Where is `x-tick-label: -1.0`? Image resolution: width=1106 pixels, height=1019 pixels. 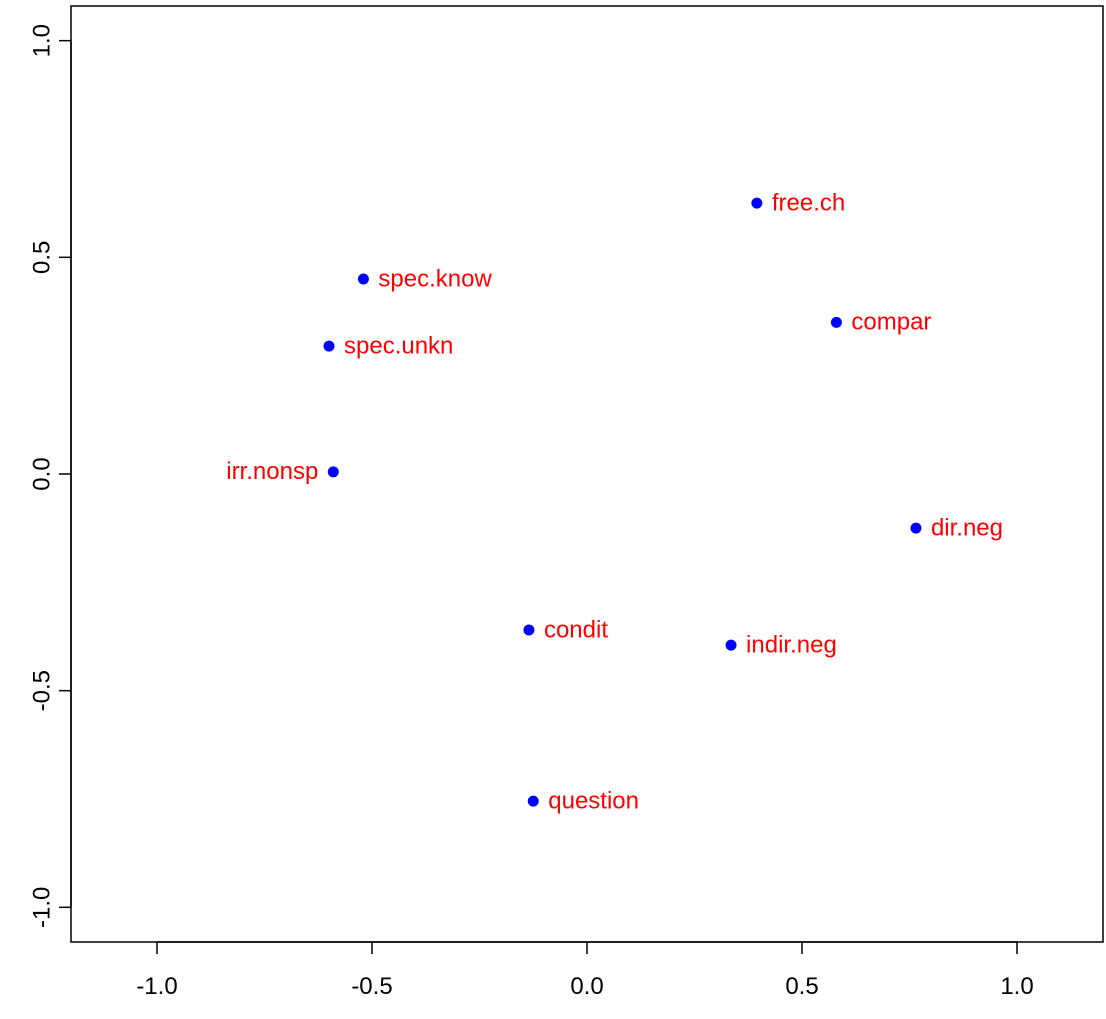
x-tick-label: -1.0 is located at coordinates (156, 986).